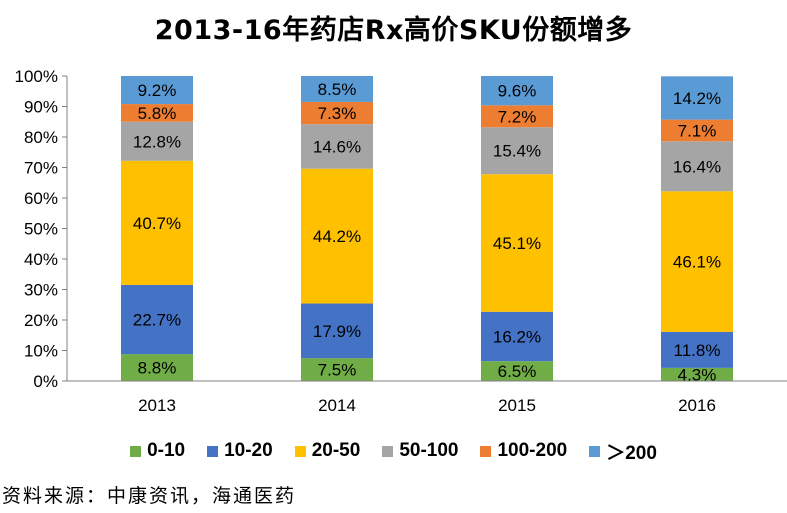  I want to click on data-label: 8.5%, so click(337, 89).